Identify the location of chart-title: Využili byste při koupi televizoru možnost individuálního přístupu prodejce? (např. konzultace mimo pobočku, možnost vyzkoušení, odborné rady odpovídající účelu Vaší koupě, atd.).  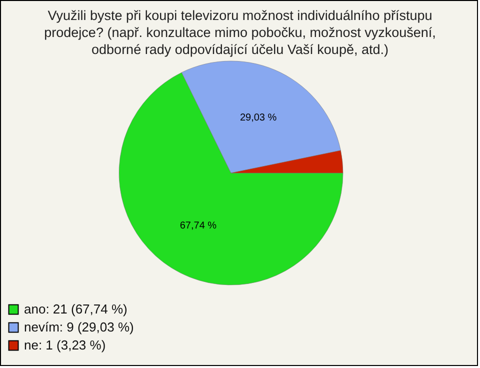
(240, 32).